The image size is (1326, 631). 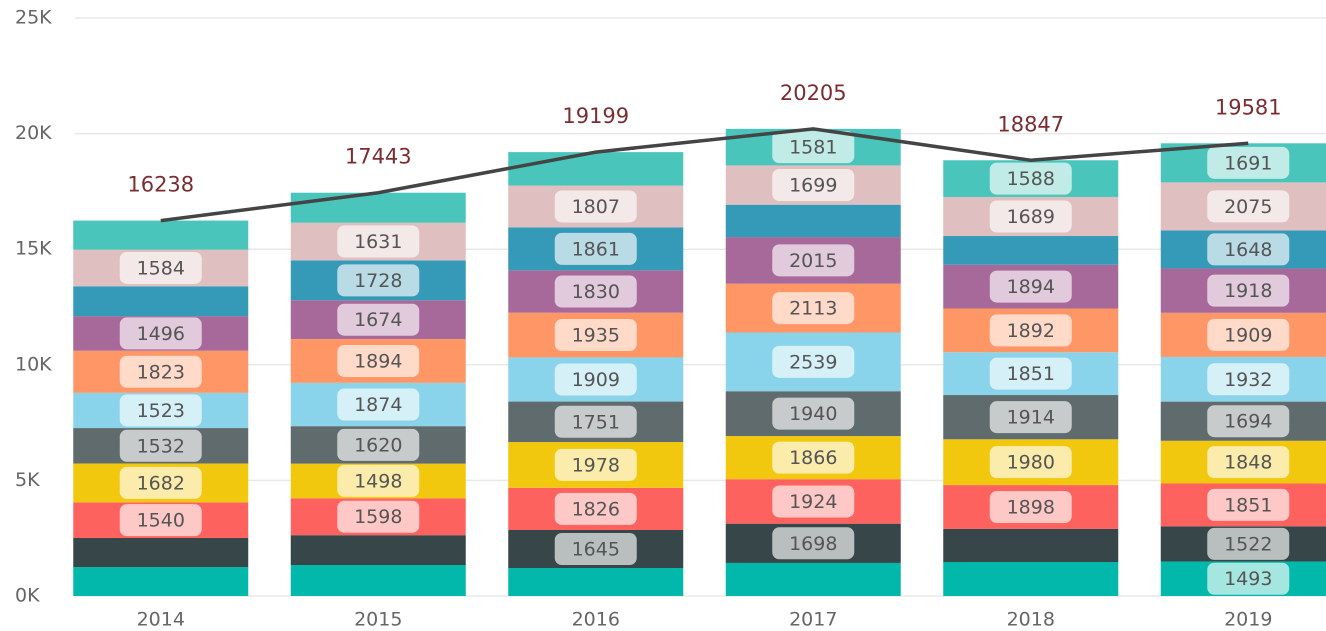 I want to click on data-label: 1691, so click(x=1248, y=163).